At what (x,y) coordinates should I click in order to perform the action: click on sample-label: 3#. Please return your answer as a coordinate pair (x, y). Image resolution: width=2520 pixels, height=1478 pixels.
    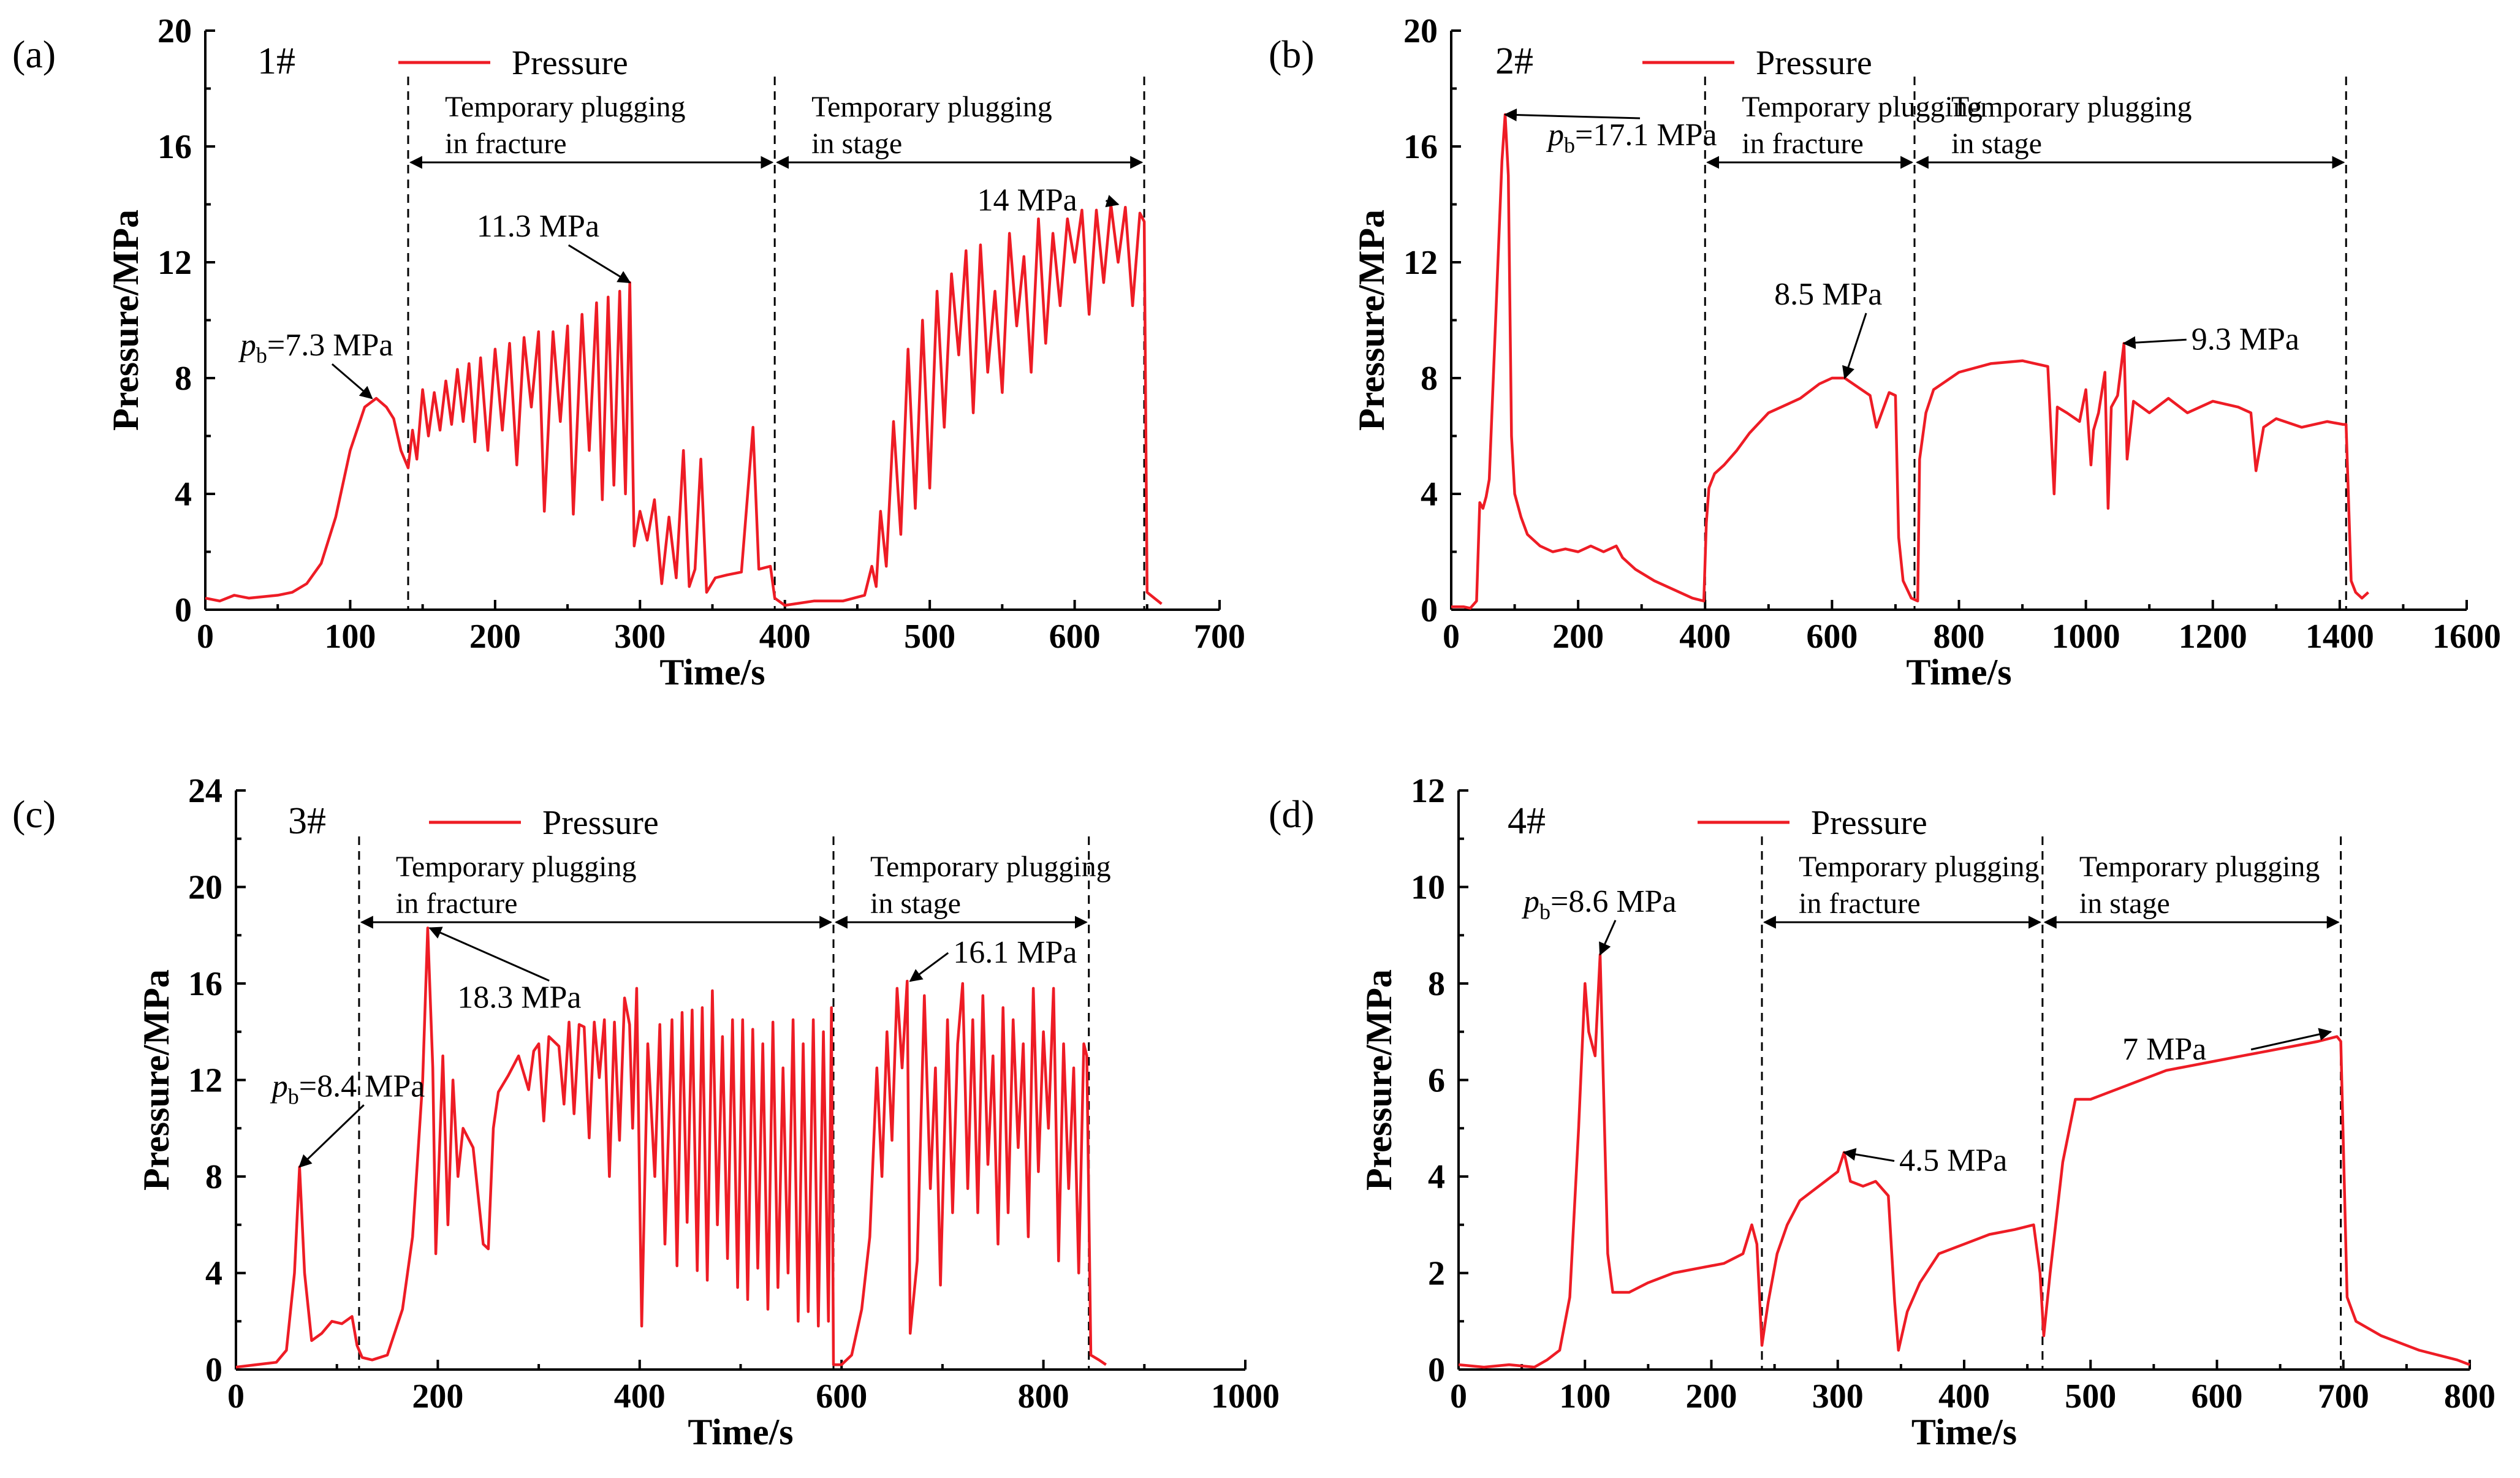
    Looking at the image, I should click on (307, 821).